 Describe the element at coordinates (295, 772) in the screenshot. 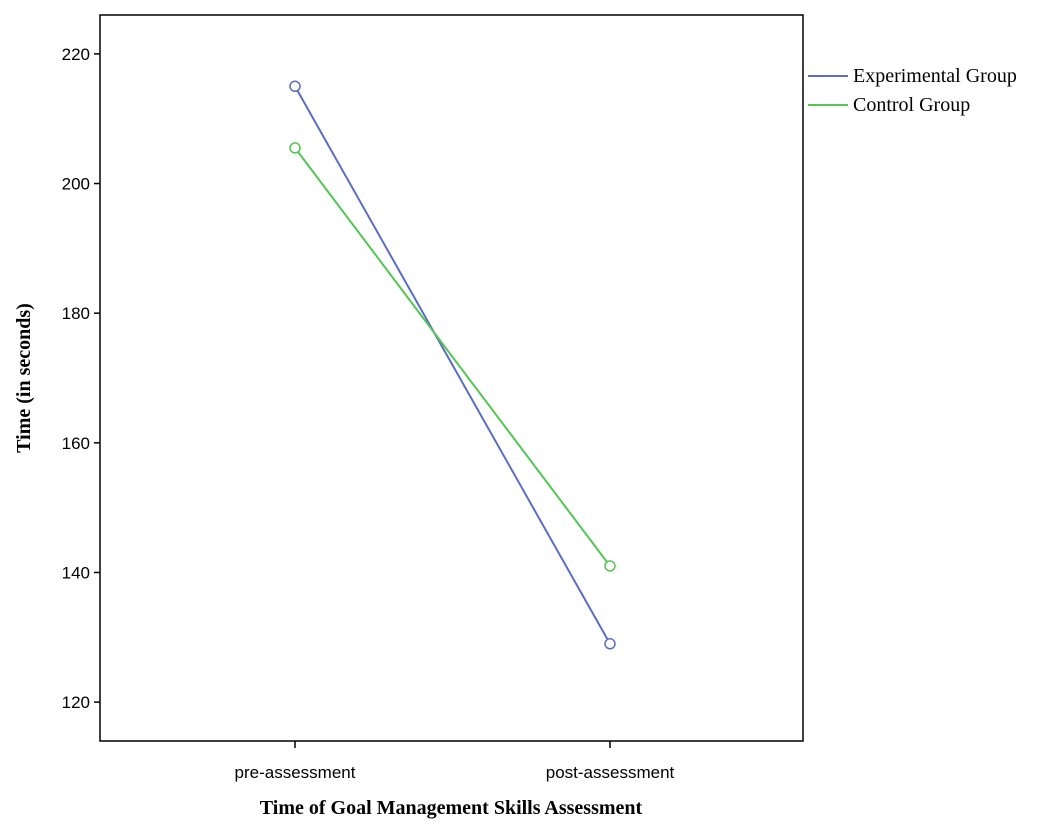

I see `x-tick-label: pre-assessment` at that location.